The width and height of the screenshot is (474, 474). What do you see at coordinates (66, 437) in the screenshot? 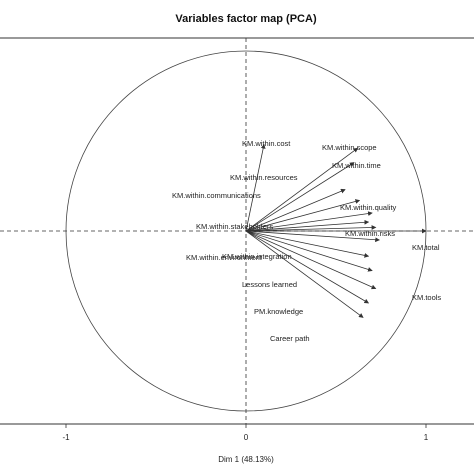
I see `x-tick-label: -1` at bounding box center [66, 437].